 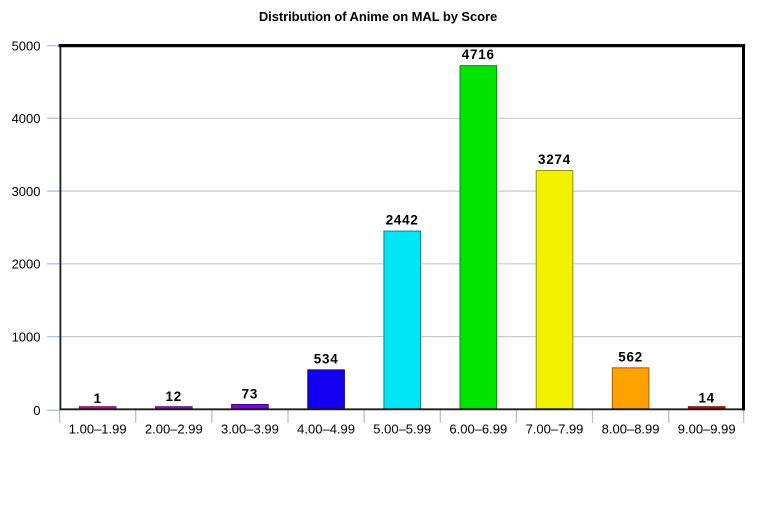 What do you see at coordinates (26, 336) in the screenshot?
I see `svg-text: 1000` at bounding box center [26, 336].